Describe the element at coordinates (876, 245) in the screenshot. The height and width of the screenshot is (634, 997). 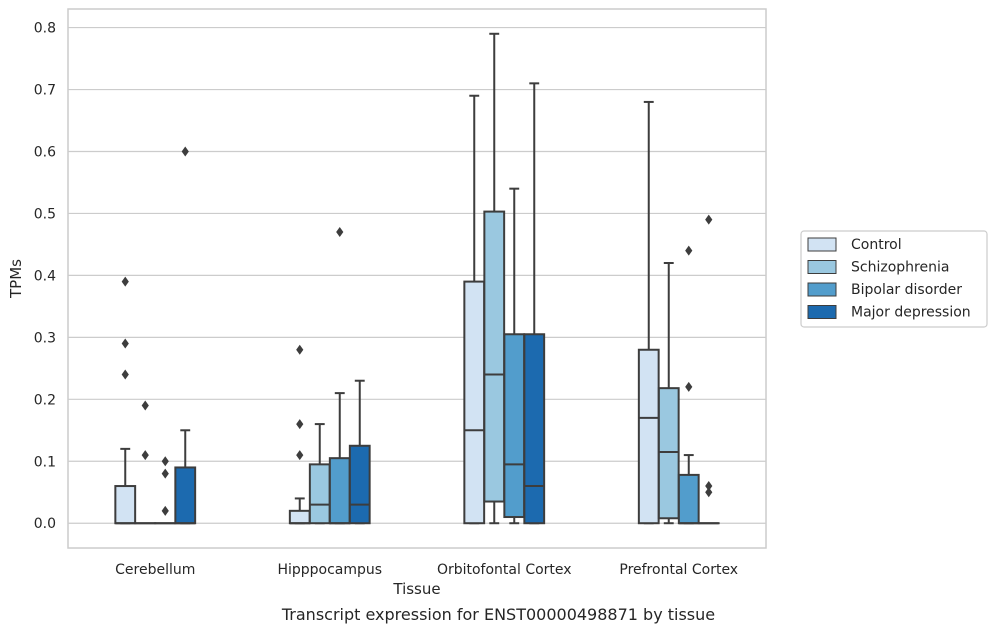
I see `legend-label: Control` at that location.